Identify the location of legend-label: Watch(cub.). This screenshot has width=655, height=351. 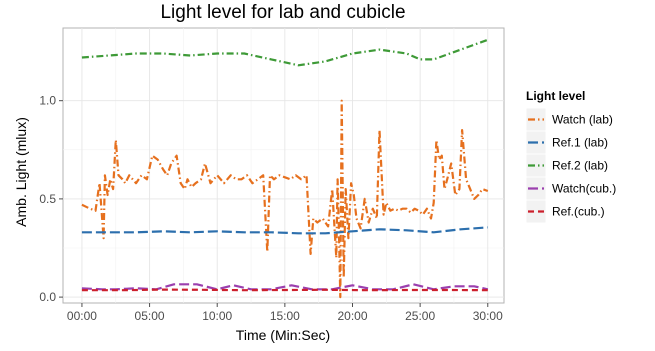
(584, 189).